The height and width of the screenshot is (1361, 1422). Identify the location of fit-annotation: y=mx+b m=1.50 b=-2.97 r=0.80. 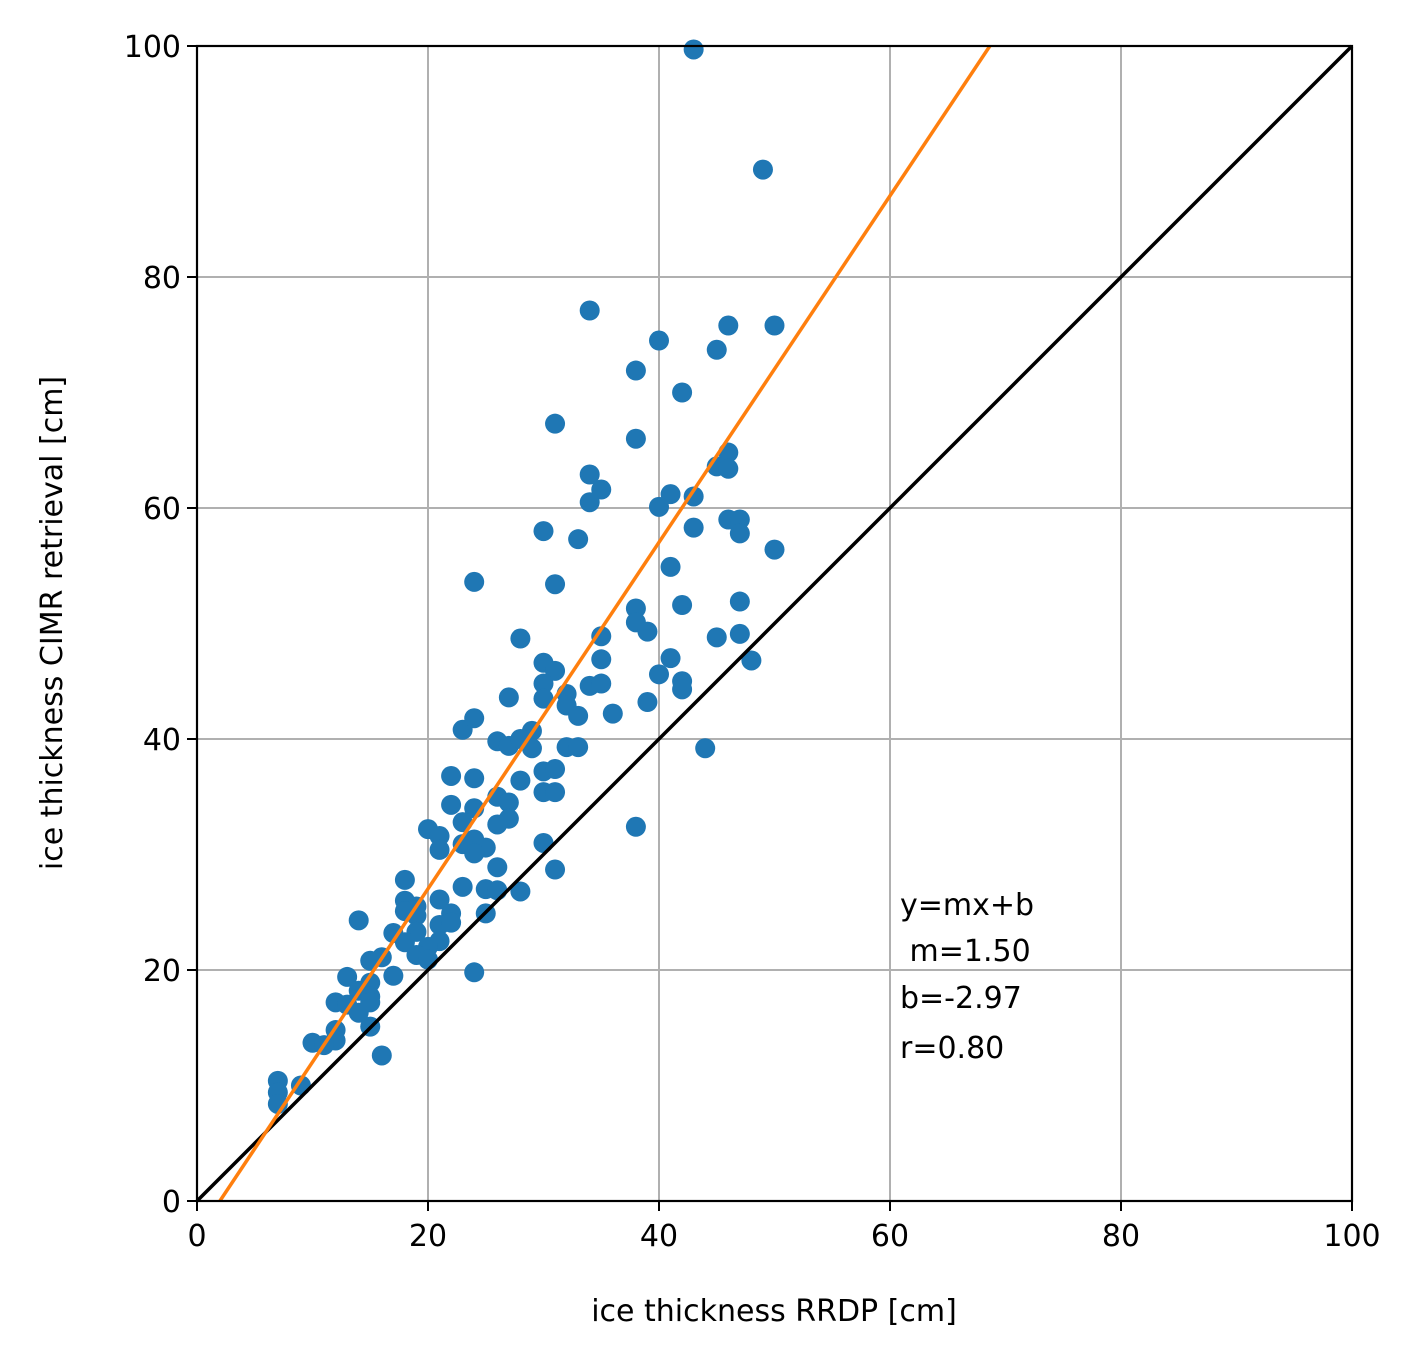
(967, 977).